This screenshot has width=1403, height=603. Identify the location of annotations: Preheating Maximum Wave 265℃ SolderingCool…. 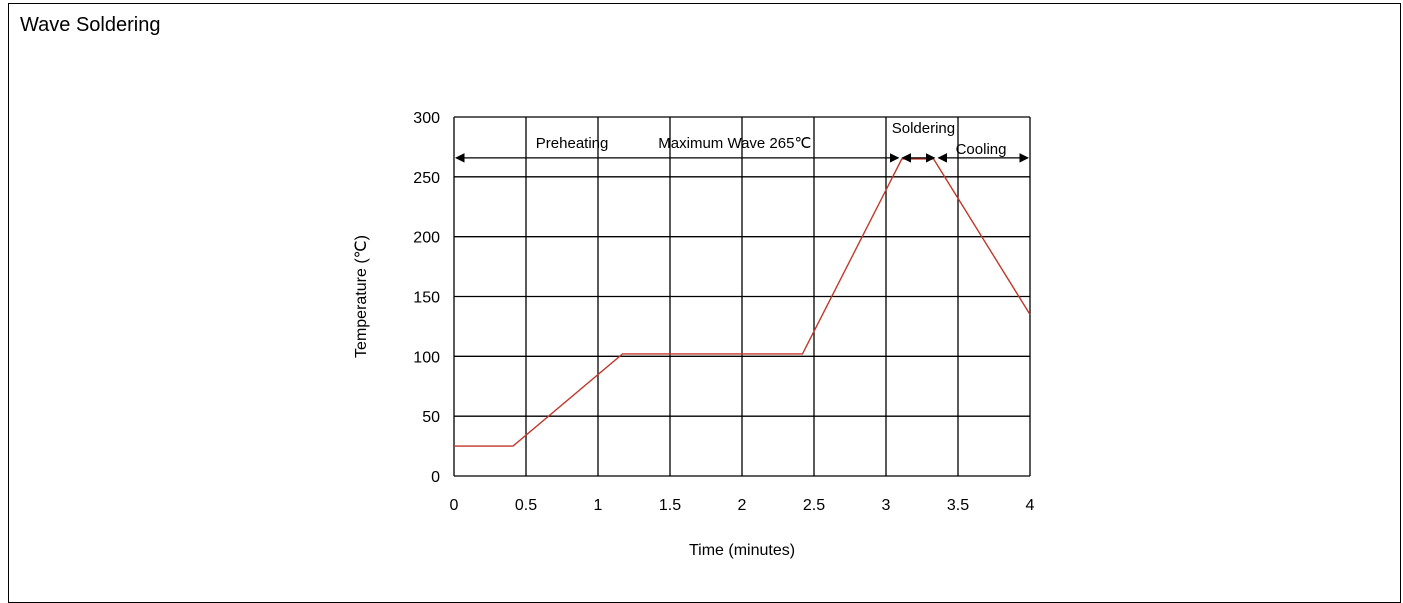
(742, 141).